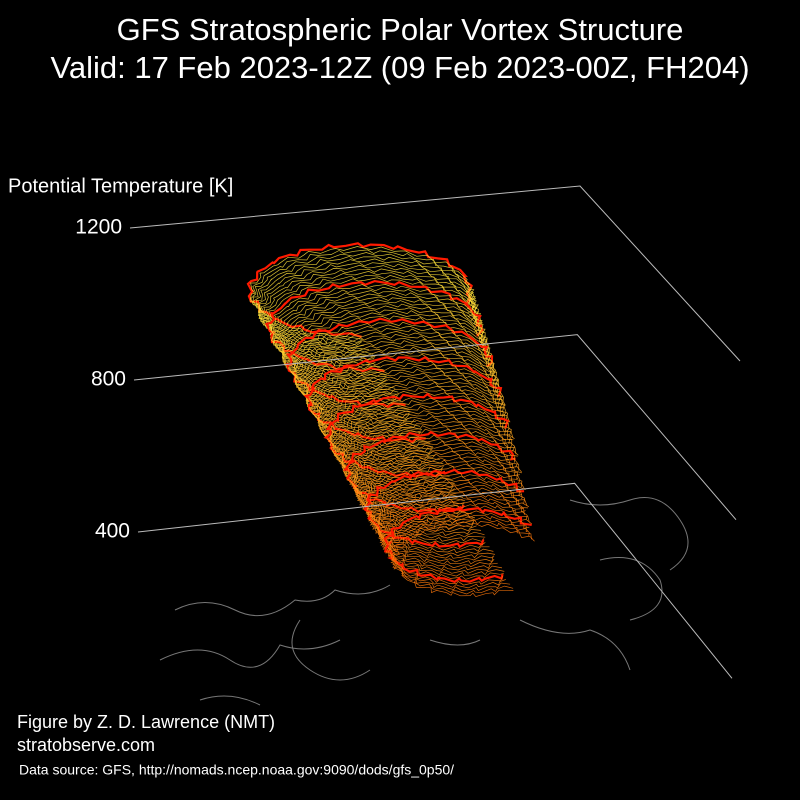  Describe the element at coordinates (146, 722) in the screenshot. I see `credit: Figure by Z. D. Lawrence (NMT)` at that location.